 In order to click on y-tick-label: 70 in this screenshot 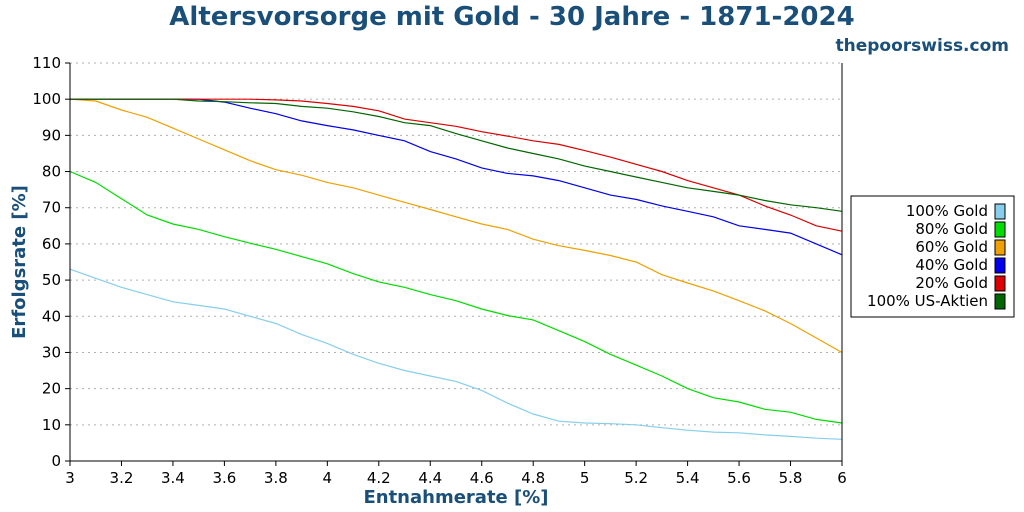, I will do `click(51, 208)`.